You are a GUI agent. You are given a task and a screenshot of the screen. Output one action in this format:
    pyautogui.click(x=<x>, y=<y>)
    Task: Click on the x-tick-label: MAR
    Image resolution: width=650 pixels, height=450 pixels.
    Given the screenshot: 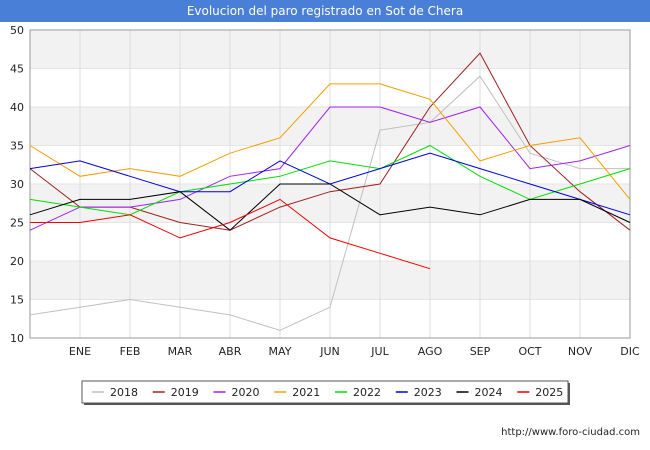 What is the action you would take?
    pyautogui.click(x=180, y=351)
    